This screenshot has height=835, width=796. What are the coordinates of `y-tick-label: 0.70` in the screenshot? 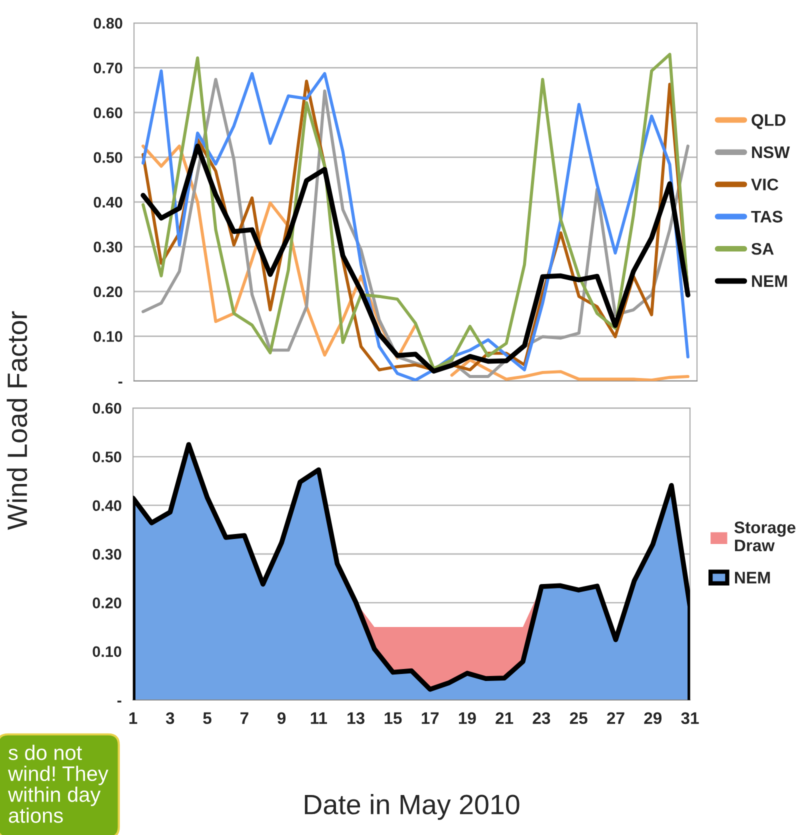 It's located at (108, 68).